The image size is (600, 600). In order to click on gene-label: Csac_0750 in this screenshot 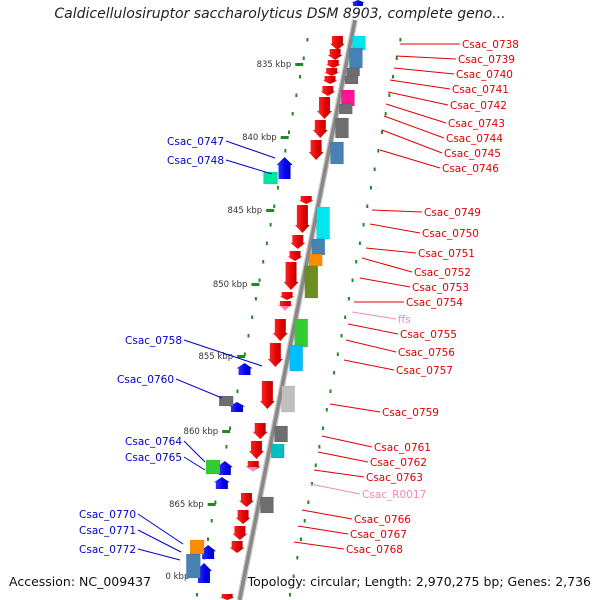, I will do `click(450, 234)`.